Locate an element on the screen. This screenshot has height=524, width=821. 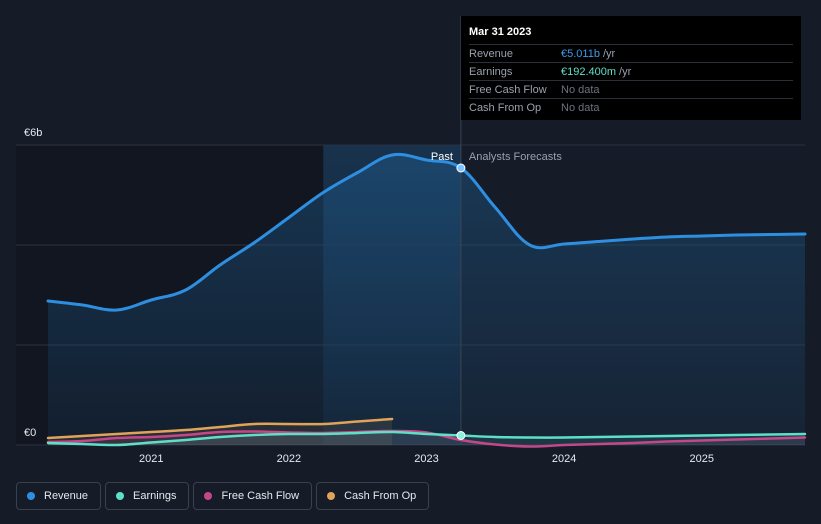
x-tick-labels: 2021 2022 2023 2024 2025 is located at coordinates (426, 459).